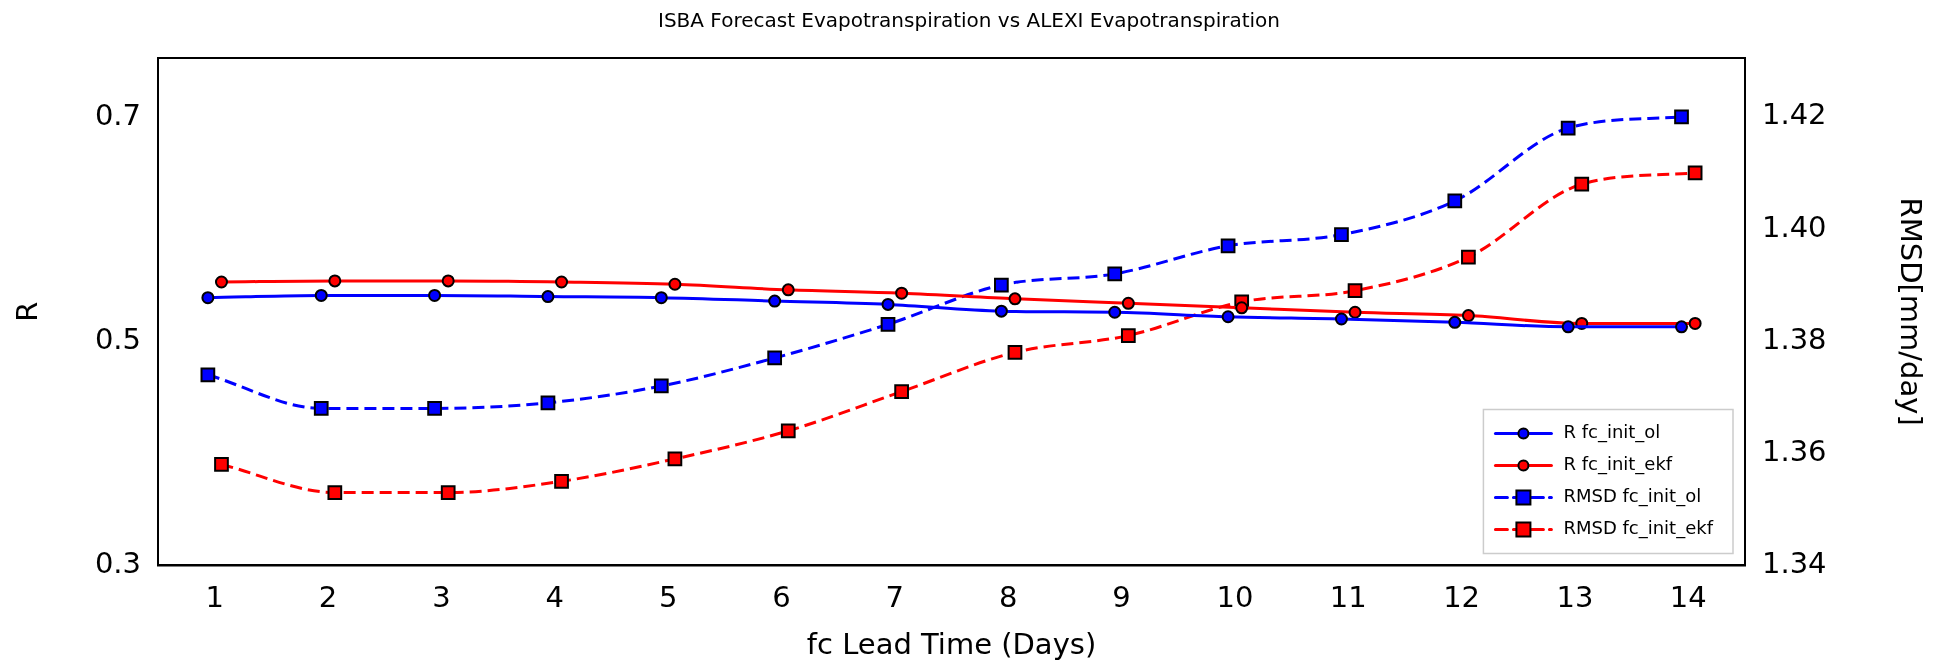  I want to click on y-tick-label: 0.7, so click(117, 114).